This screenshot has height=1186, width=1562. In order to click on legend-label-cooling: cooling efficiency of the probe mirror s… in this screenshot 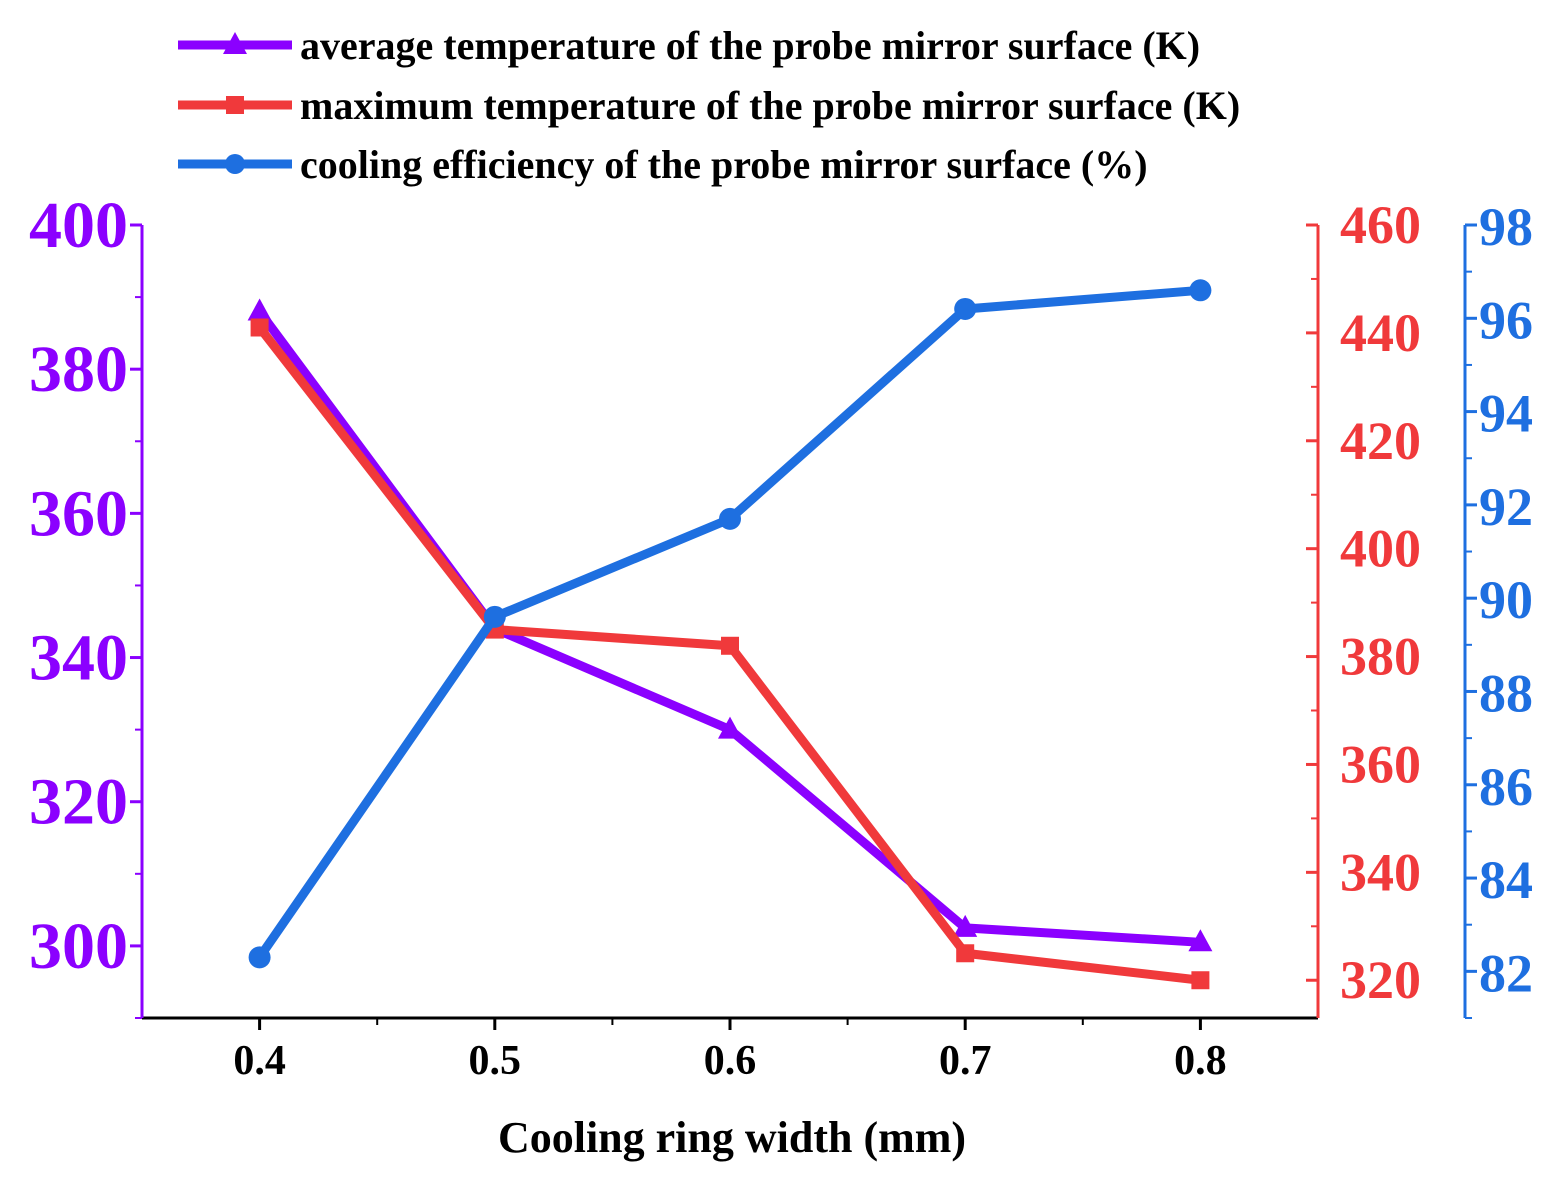, I will do `click(724, 164)`.